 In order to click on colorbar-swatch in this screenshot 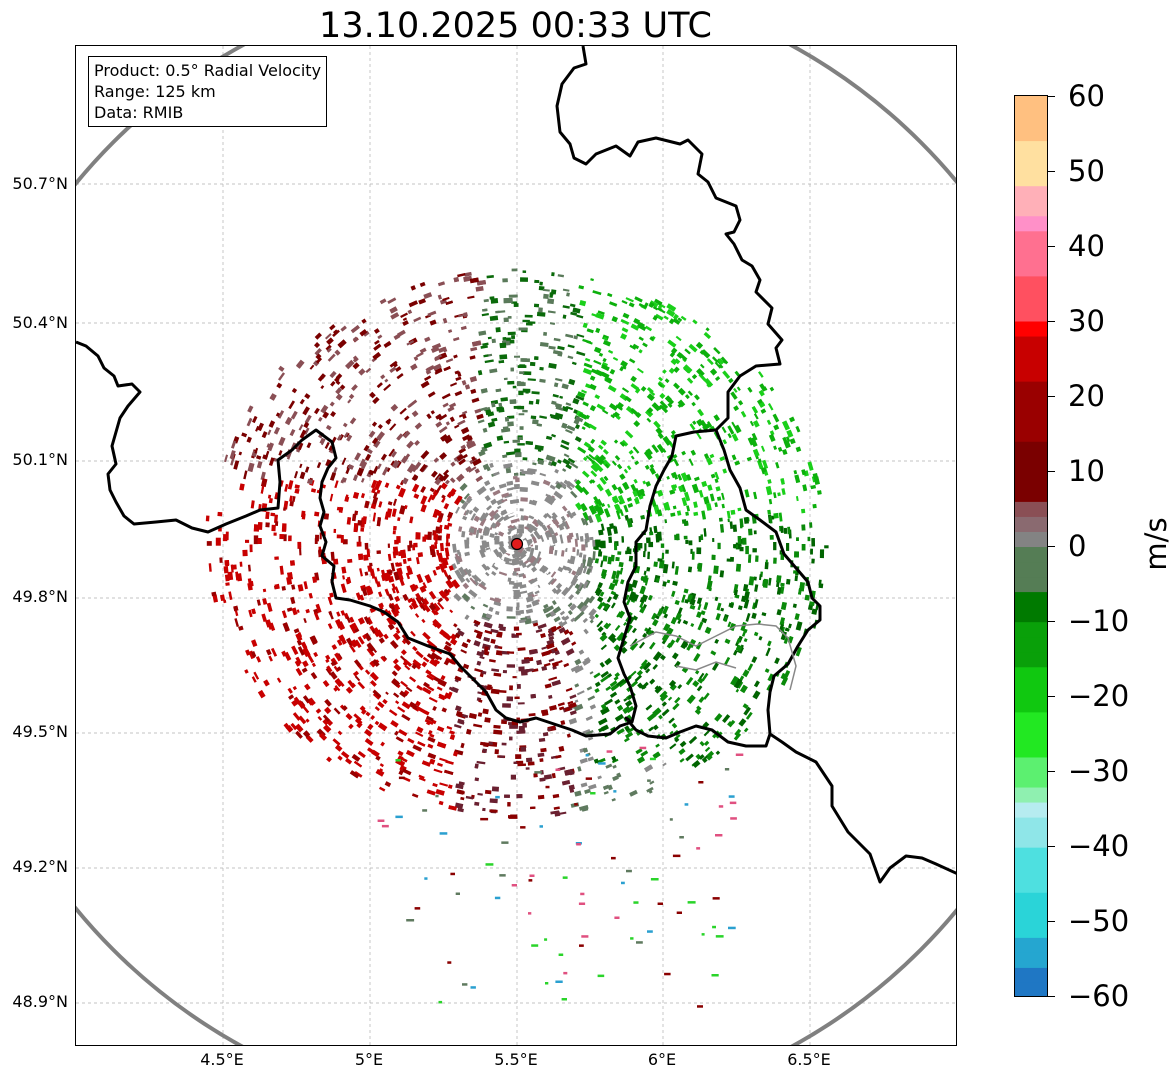, I will do `click(1031, 945)`.